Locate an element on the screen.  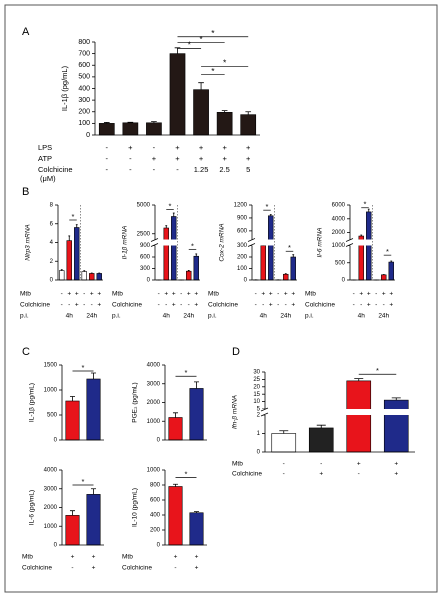
row-label: ATP is located at coordinates (45, 158).